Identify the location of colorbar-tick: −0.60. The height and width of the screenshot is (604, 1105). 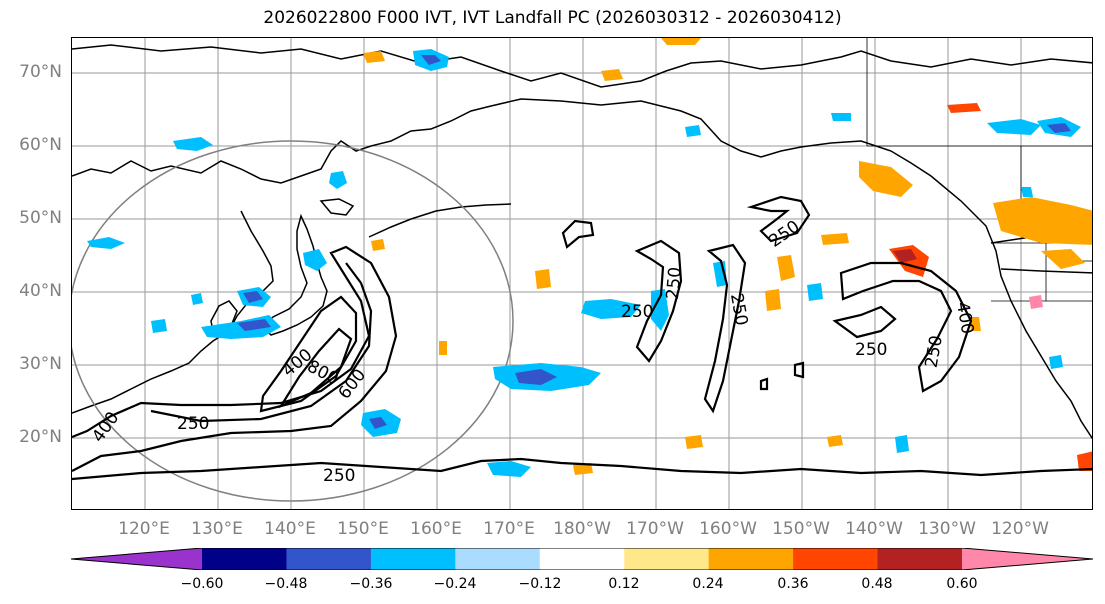
(202, 584).